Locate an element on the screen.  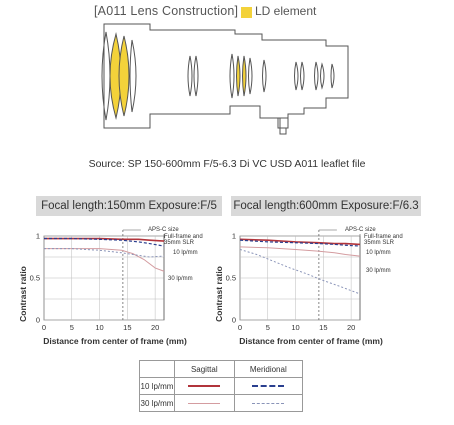
legend-10lp-sagittal-line is located at coordinates (204, 386).